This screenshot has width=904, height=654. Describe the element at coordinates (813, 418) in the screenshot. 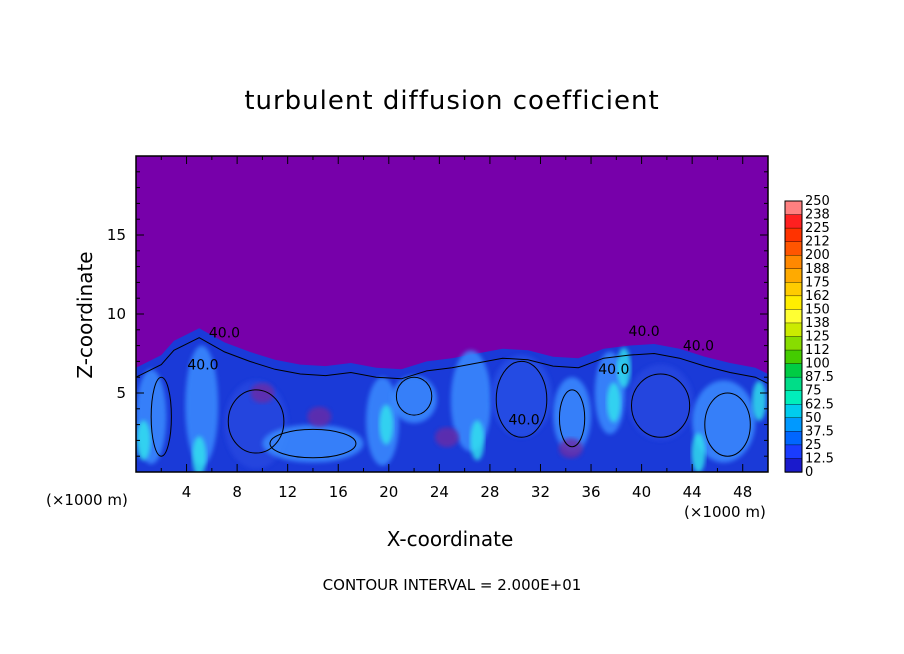

I see `colorbar-label: 50` at that location.